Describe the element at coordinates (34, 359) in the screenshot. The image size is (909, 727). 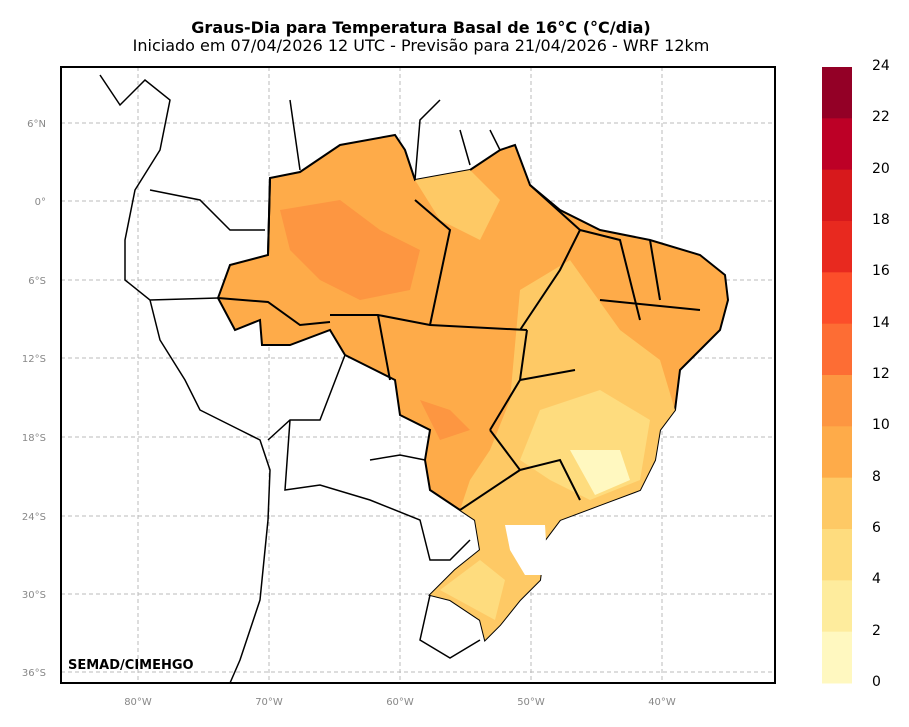
I see `lat-label: 12°S` at that location.